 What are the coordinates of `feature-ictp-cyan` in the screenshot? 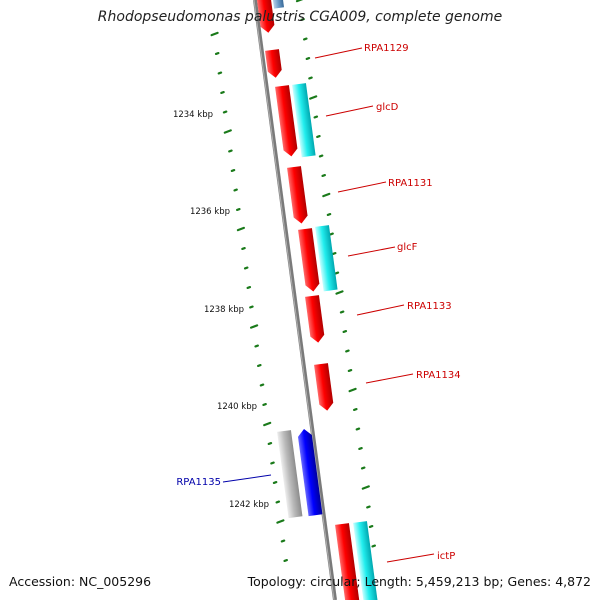 It's located at (366, 560).